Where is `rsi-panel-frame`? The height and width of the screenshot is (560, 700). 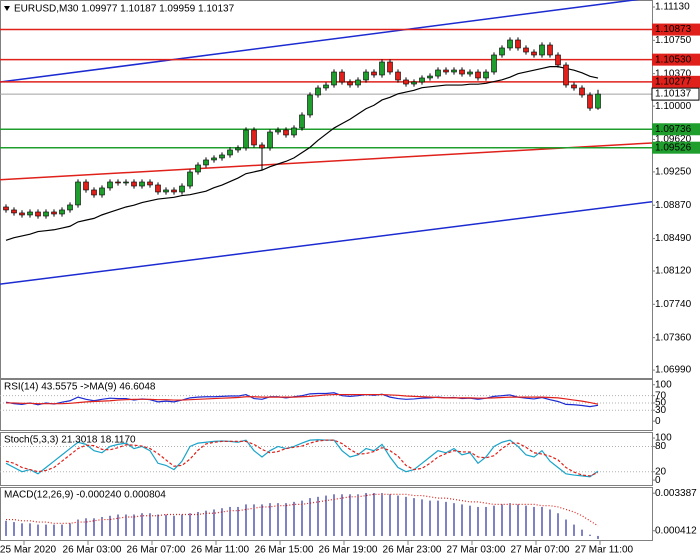
rsi-panel-frame is located at coordinates (326, 405).